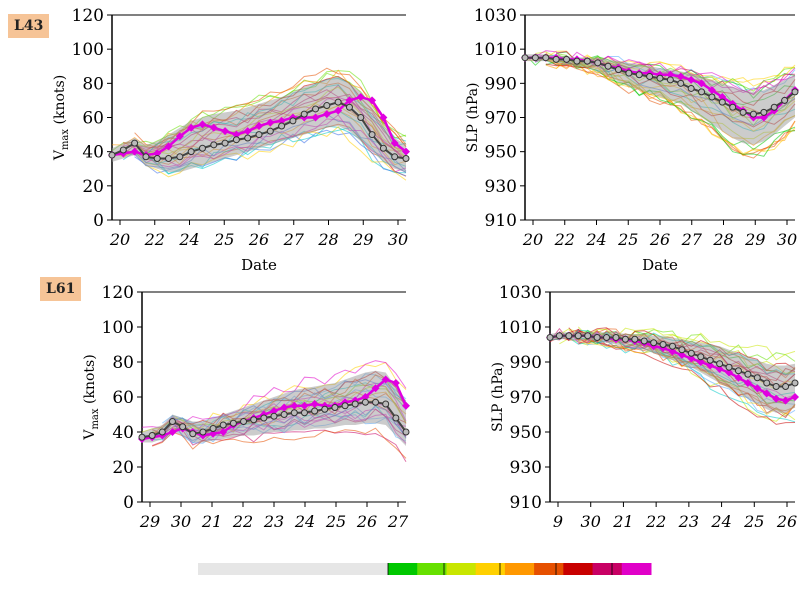 Image resolution: width=799 pixels, height=590 pixels. I want to click on x-tick-label: 21, so click(211, 521).